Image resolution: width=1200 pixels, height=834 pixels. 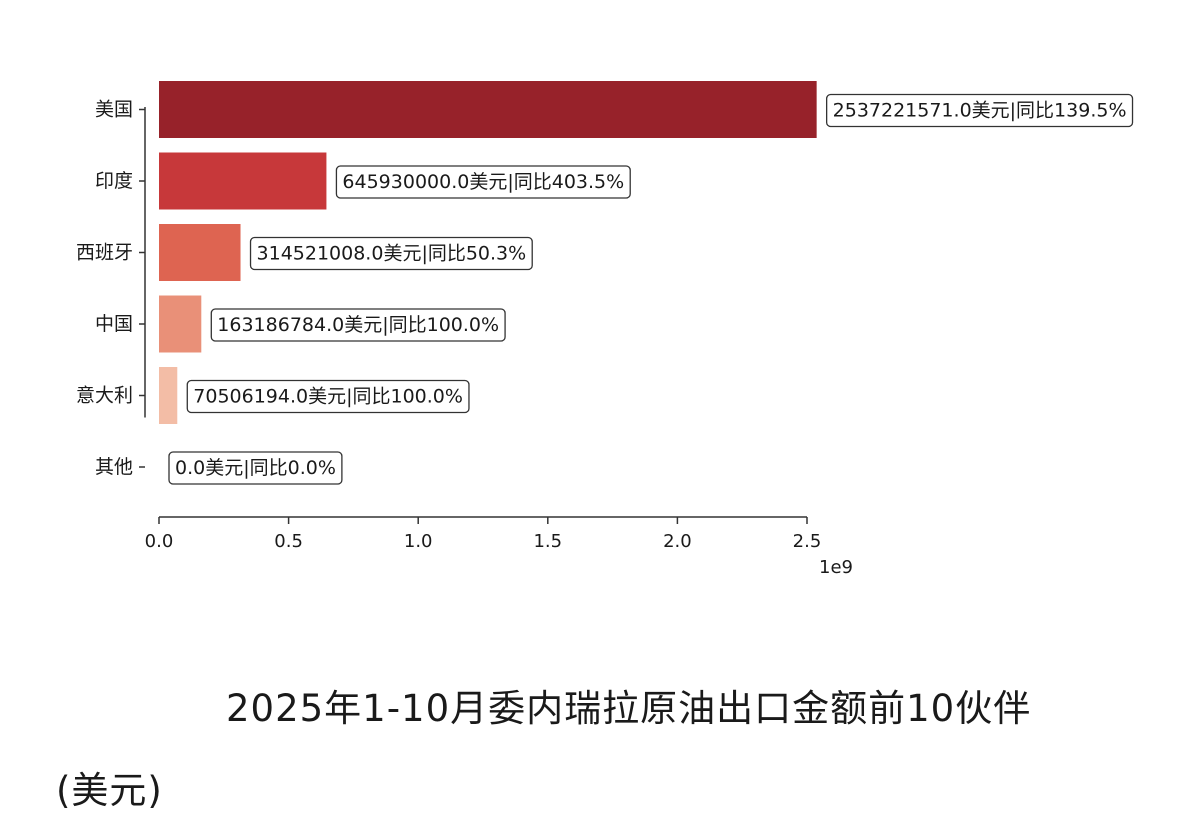 I want to click on x-tick-label: 1.5, so click(x=547, y=541).